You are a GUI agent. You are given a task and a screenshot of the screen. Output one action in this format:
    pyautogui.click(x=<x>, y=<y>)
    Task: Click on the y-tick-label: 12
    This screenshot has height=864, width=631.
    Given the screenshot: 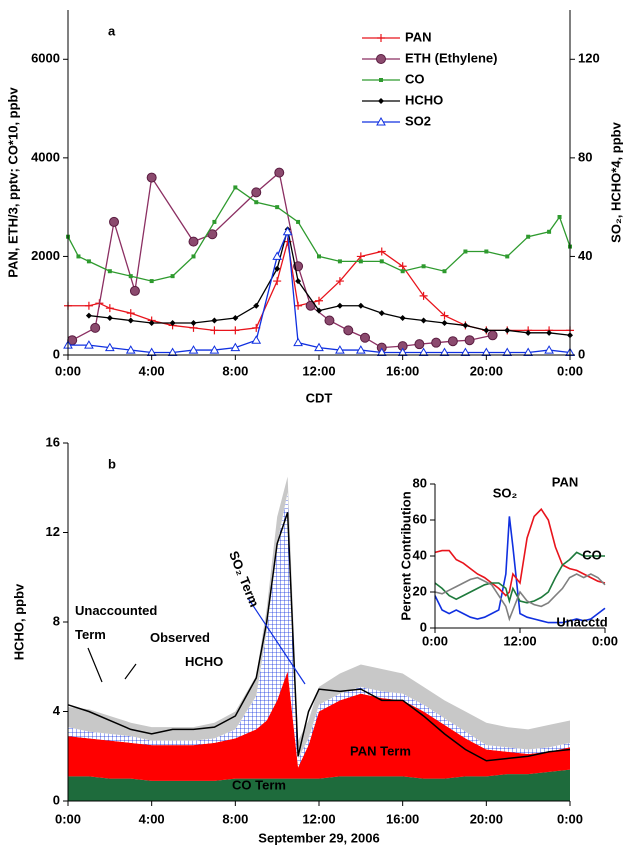 What is the action you would take?
    pyautogui.click(x=53, y=531)
    